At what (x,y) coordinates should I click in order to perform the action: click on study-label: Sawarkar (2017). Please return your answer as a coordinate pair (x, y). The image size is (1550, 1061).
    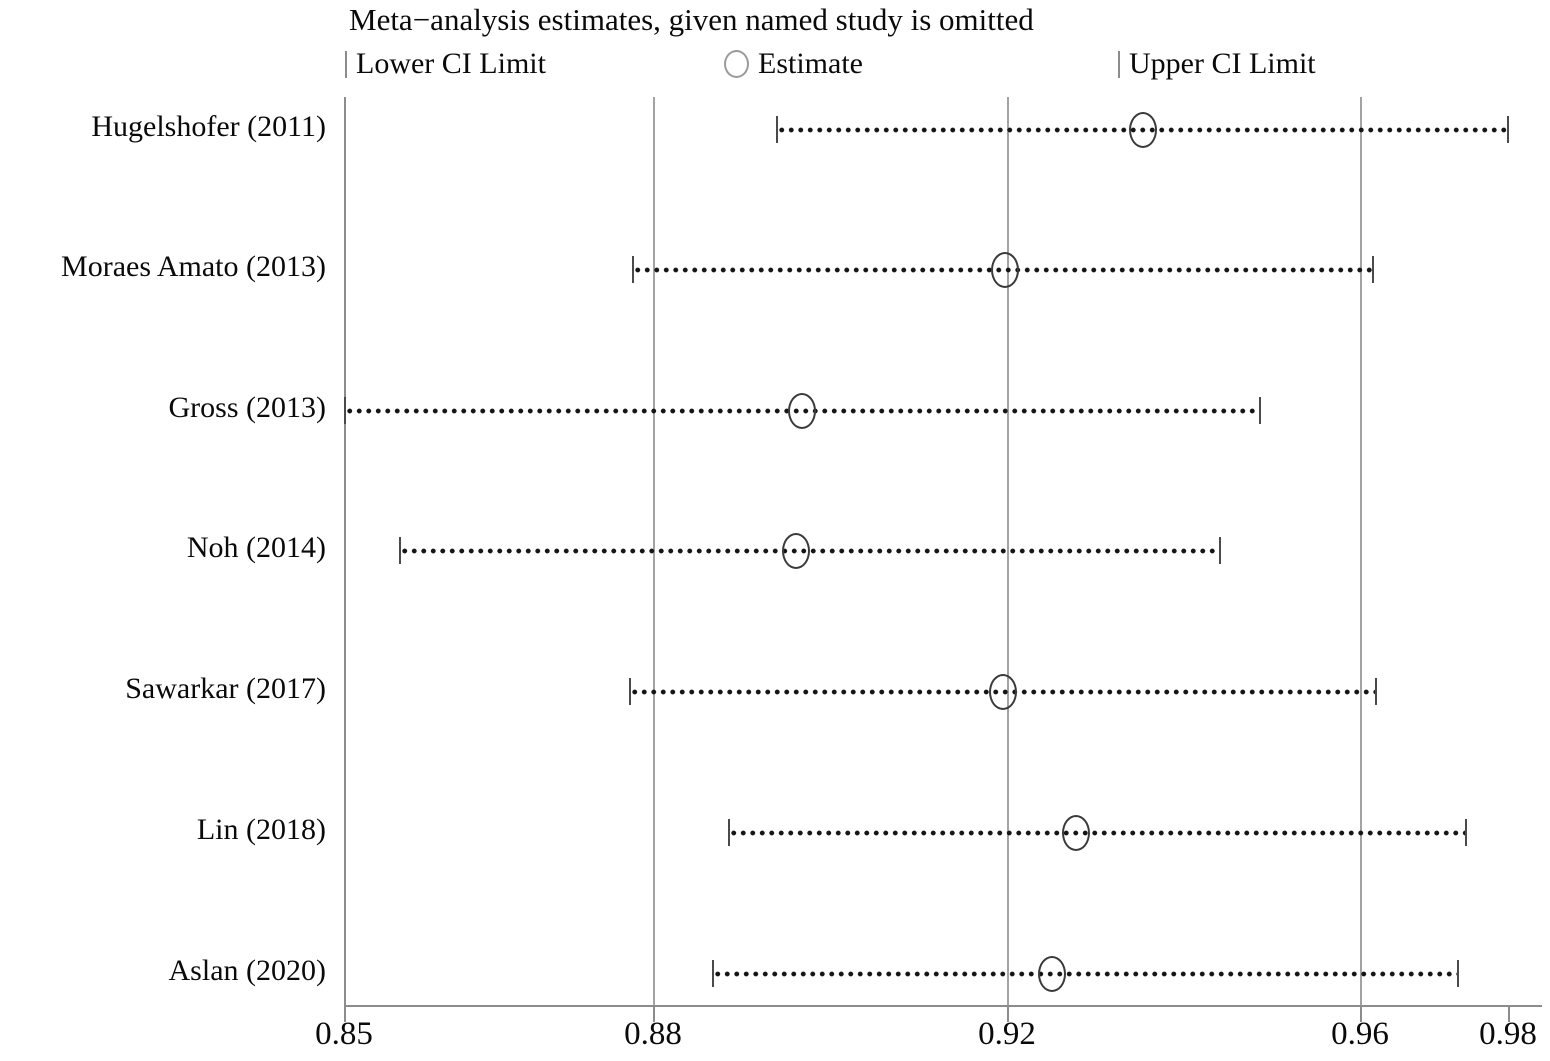
    Looking at the image, I should click on (225, 688).